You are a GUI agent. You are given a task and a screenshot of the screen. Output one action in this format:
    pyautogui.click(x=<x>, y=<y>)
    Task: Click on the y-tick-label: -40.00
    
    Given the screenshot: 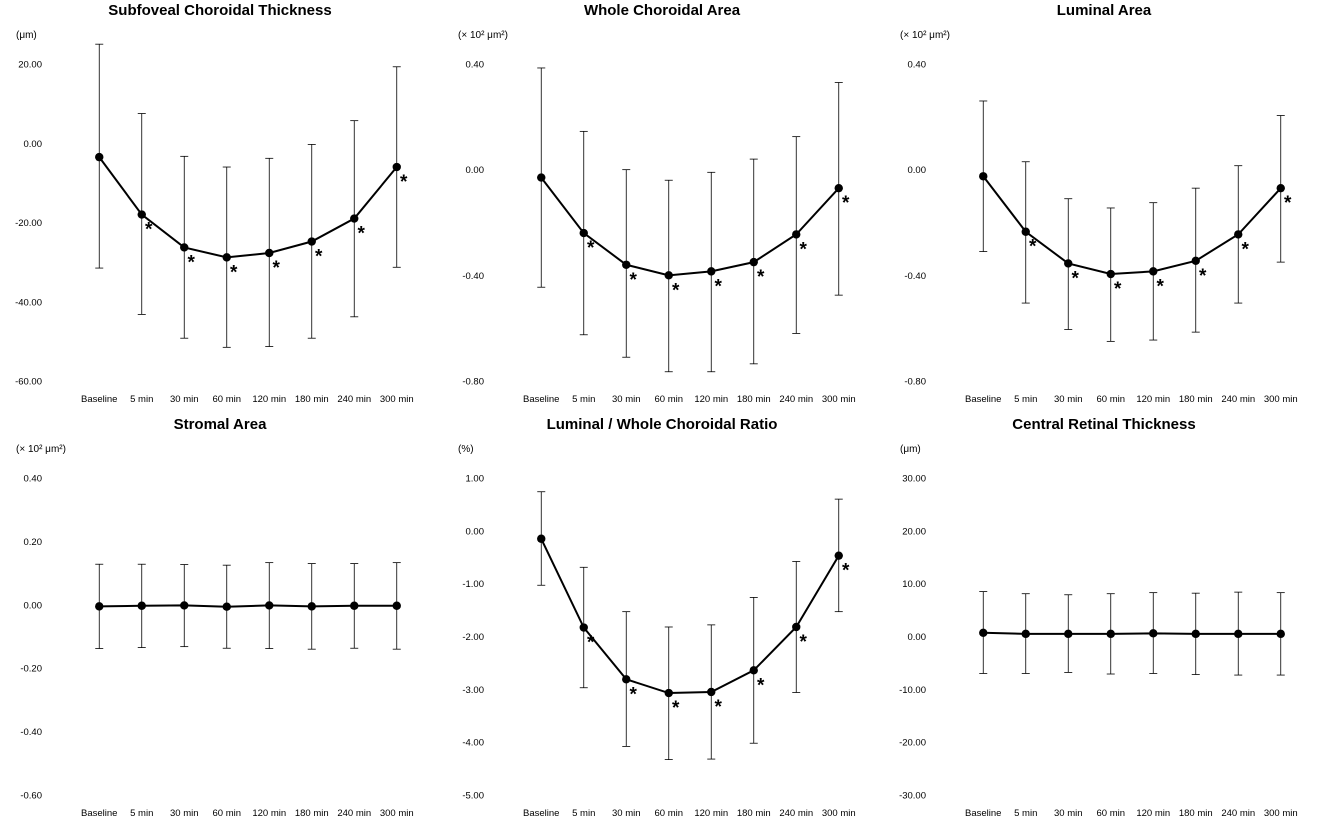 What is the action you would take?
    pyautogui.click(x=28, y=302)
    